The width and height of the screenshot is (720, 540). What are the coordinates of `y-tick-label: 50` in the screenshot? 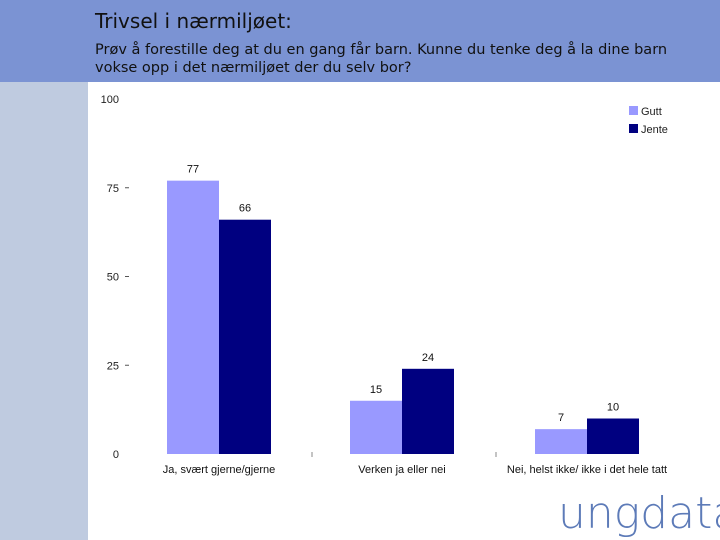 It's located at (113, 278).